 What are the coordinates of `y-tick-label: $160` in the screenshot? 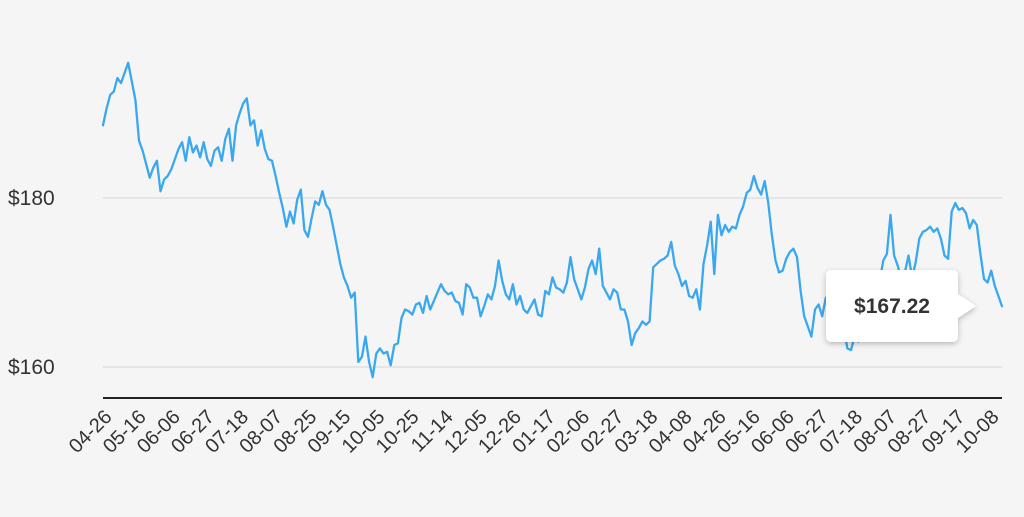 It's located at (31, 367).